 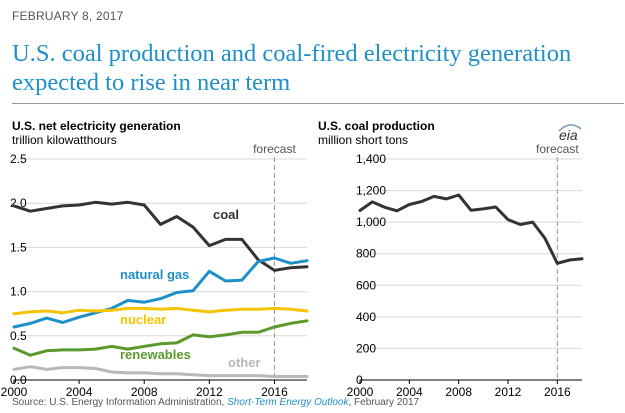 I want to click on left-series-nuclear-line, so click(x=160, y=311).